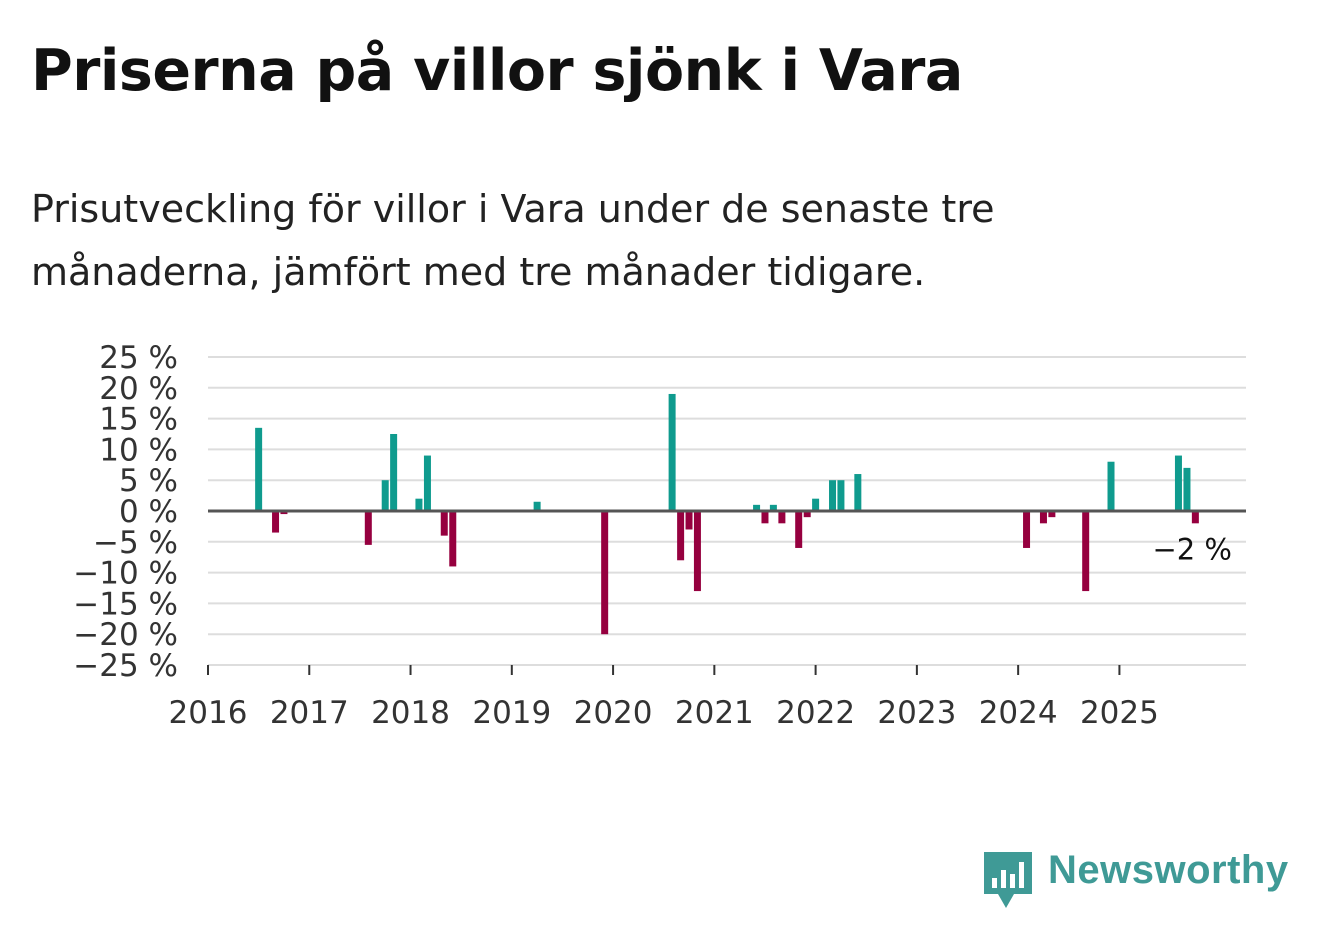 The width and height of the screenshot is (1322, 939). What do you see at coordinates (1018, 713) in the screenshot?
I see `x-tick-label: 2024` at bounding box center [1018, 713].